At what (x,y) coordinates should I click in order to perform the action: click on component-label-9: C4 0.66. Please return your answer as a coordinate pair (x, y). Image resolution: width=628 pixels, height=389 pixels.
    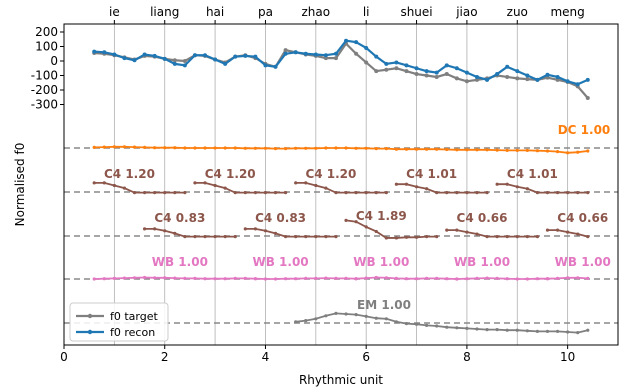
    Looking at the image, I should click on (482, 218).